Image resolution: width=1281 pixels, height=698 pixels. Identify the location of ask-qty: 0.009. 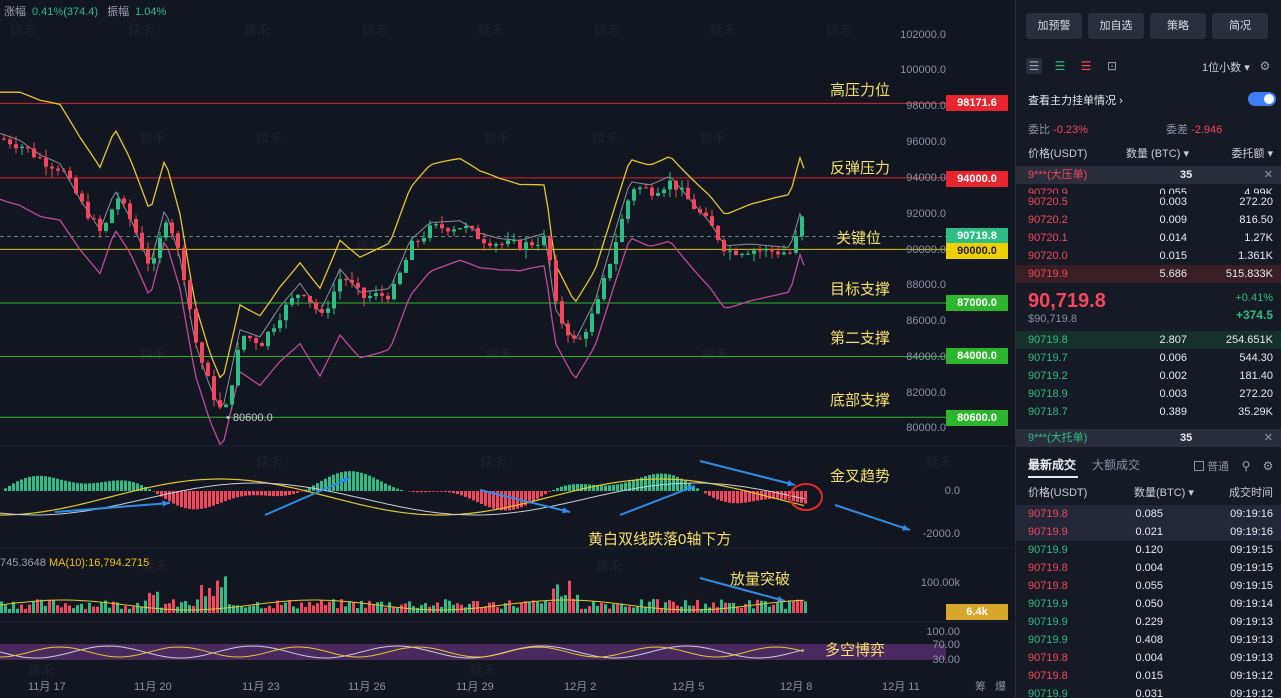
(1173, 220).